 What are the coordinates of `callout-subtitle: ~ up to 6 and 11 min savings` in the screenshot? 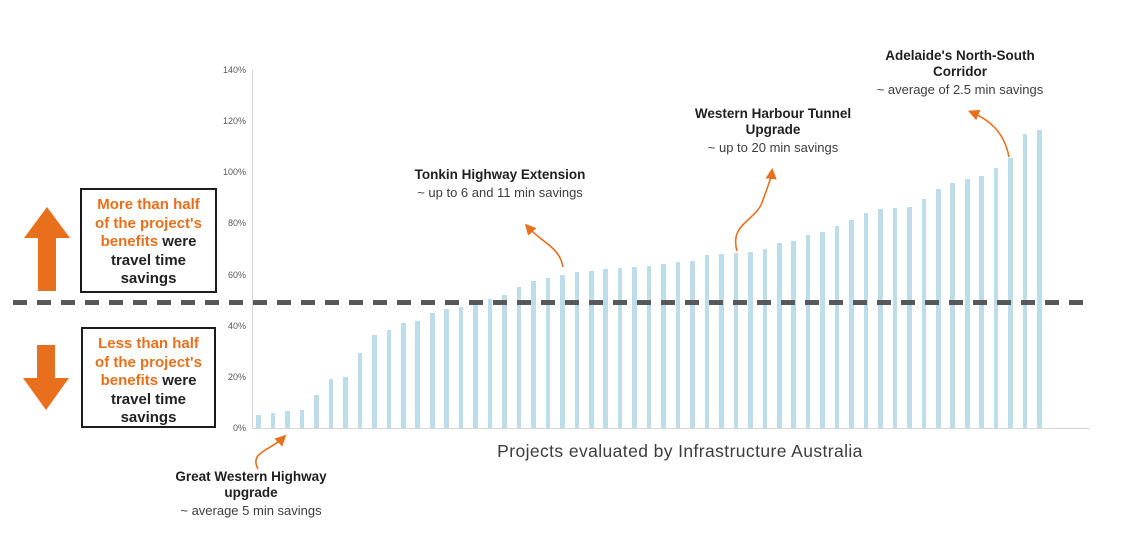 It's located at (500, 192).